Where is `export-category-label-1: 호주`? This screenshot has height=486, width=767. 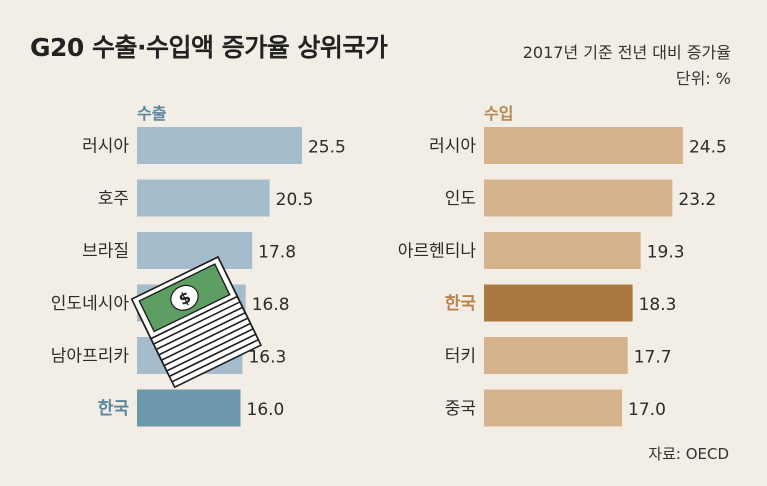
export-category-label-1: 호주 is located at coordinates (113, 199).